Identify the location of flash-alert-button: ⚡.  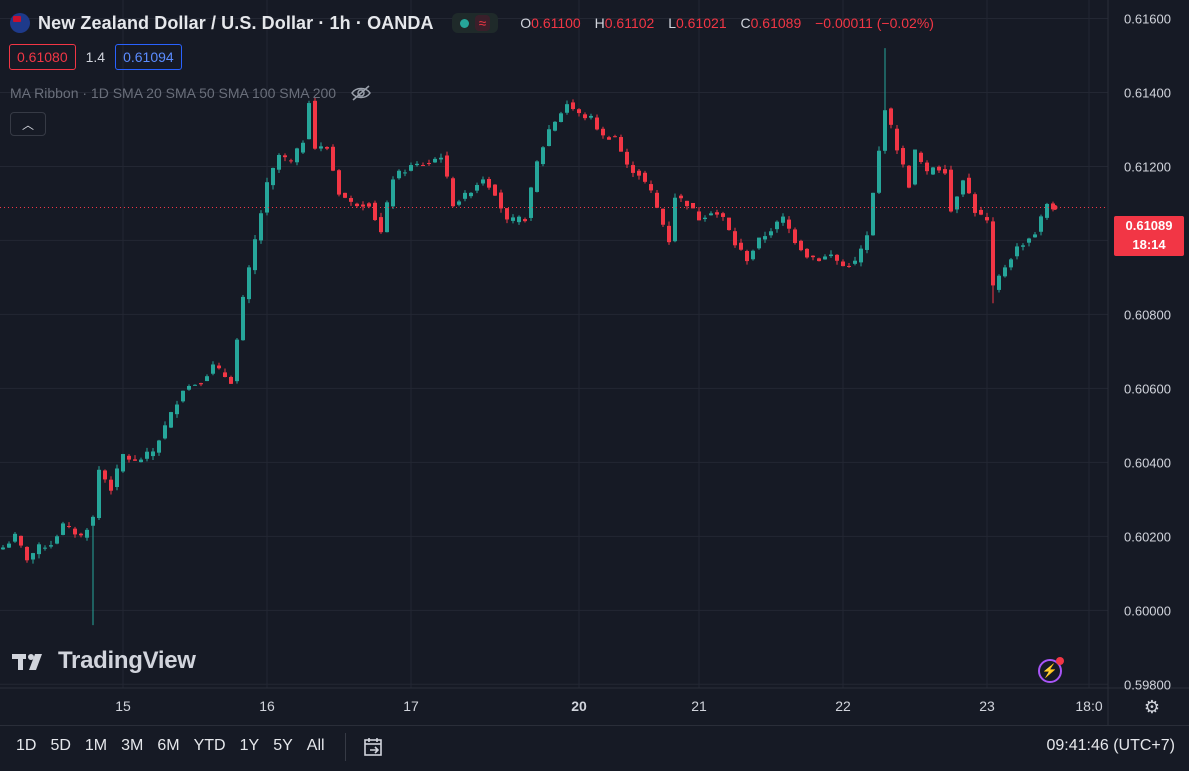
(1051, 670).